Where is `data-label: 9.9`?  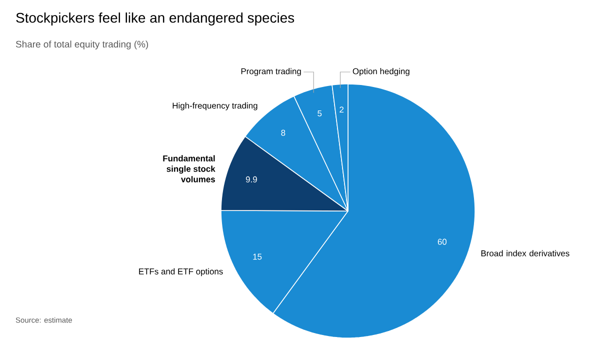 data-label: 9.9 is located at coordinates (251, 179).